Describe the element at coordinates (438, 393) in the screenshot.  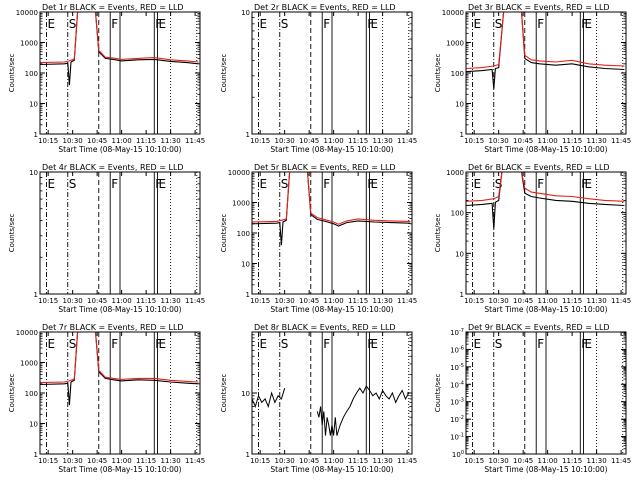
I see `y-axis-title: Counts/sec` at that location.